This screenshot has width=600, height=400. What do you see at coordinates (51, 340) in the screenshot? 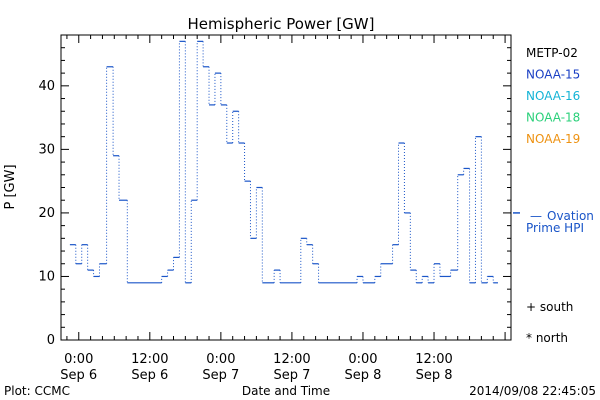
I see `y-tick-label: 0` at bounding box center [51, 340].